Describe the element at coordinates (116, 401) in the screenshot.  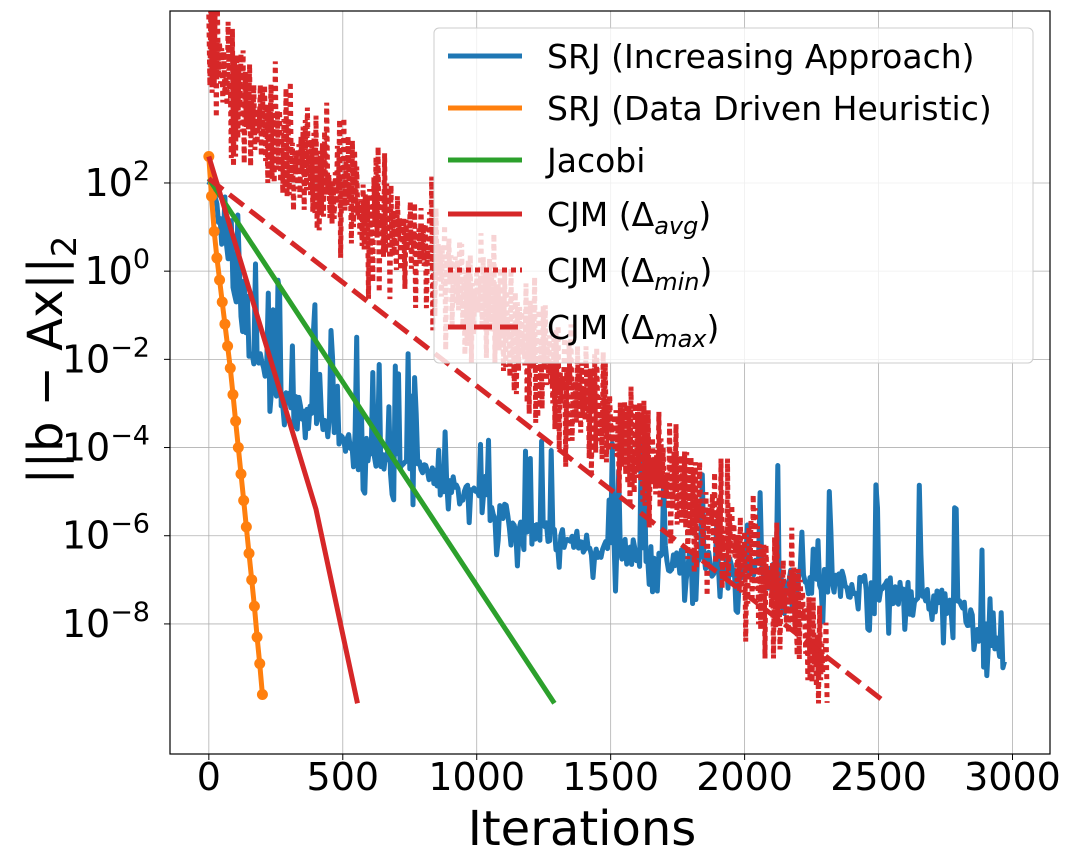
I see `y-axis-ticks: 10² 10⁰ 10⁻² 10⁻⁴ 10⁻⁶ 10⁻⁸` at that location.